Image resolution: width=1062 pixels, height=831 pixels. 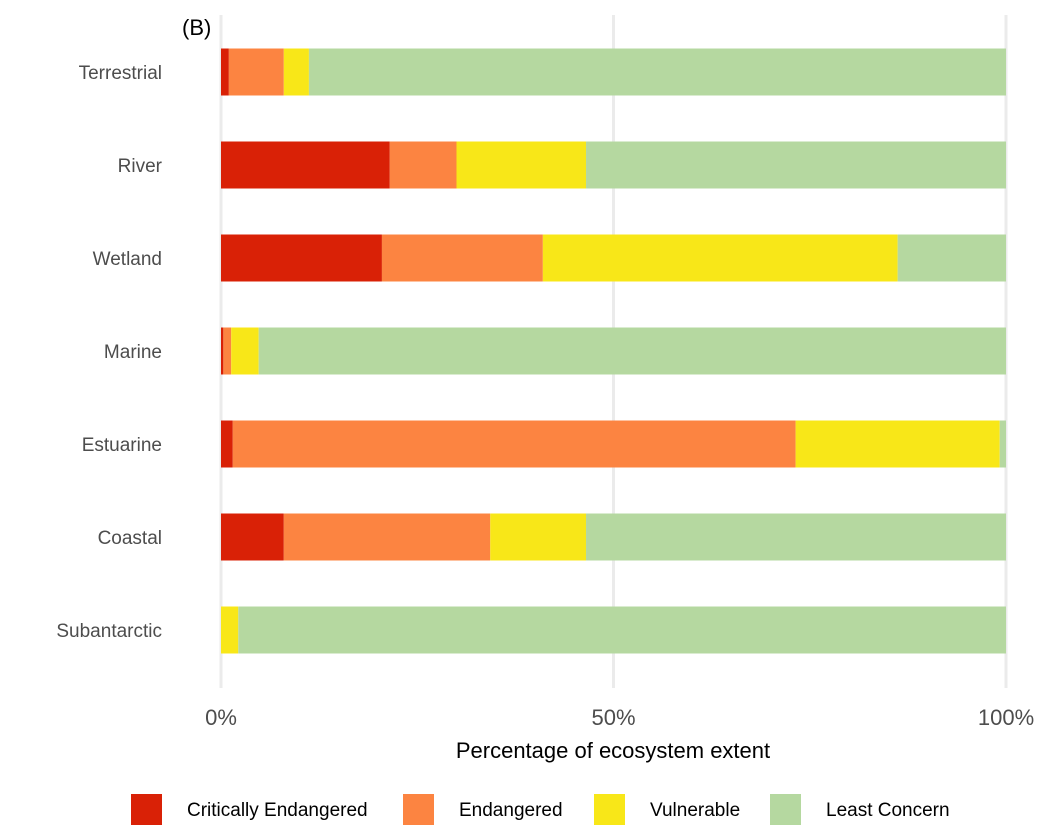 What do you see at coordinates (1002, 444) in the screenshot?
I see `bar-estuarine-least-concern` at bounding box center [1002, 444].